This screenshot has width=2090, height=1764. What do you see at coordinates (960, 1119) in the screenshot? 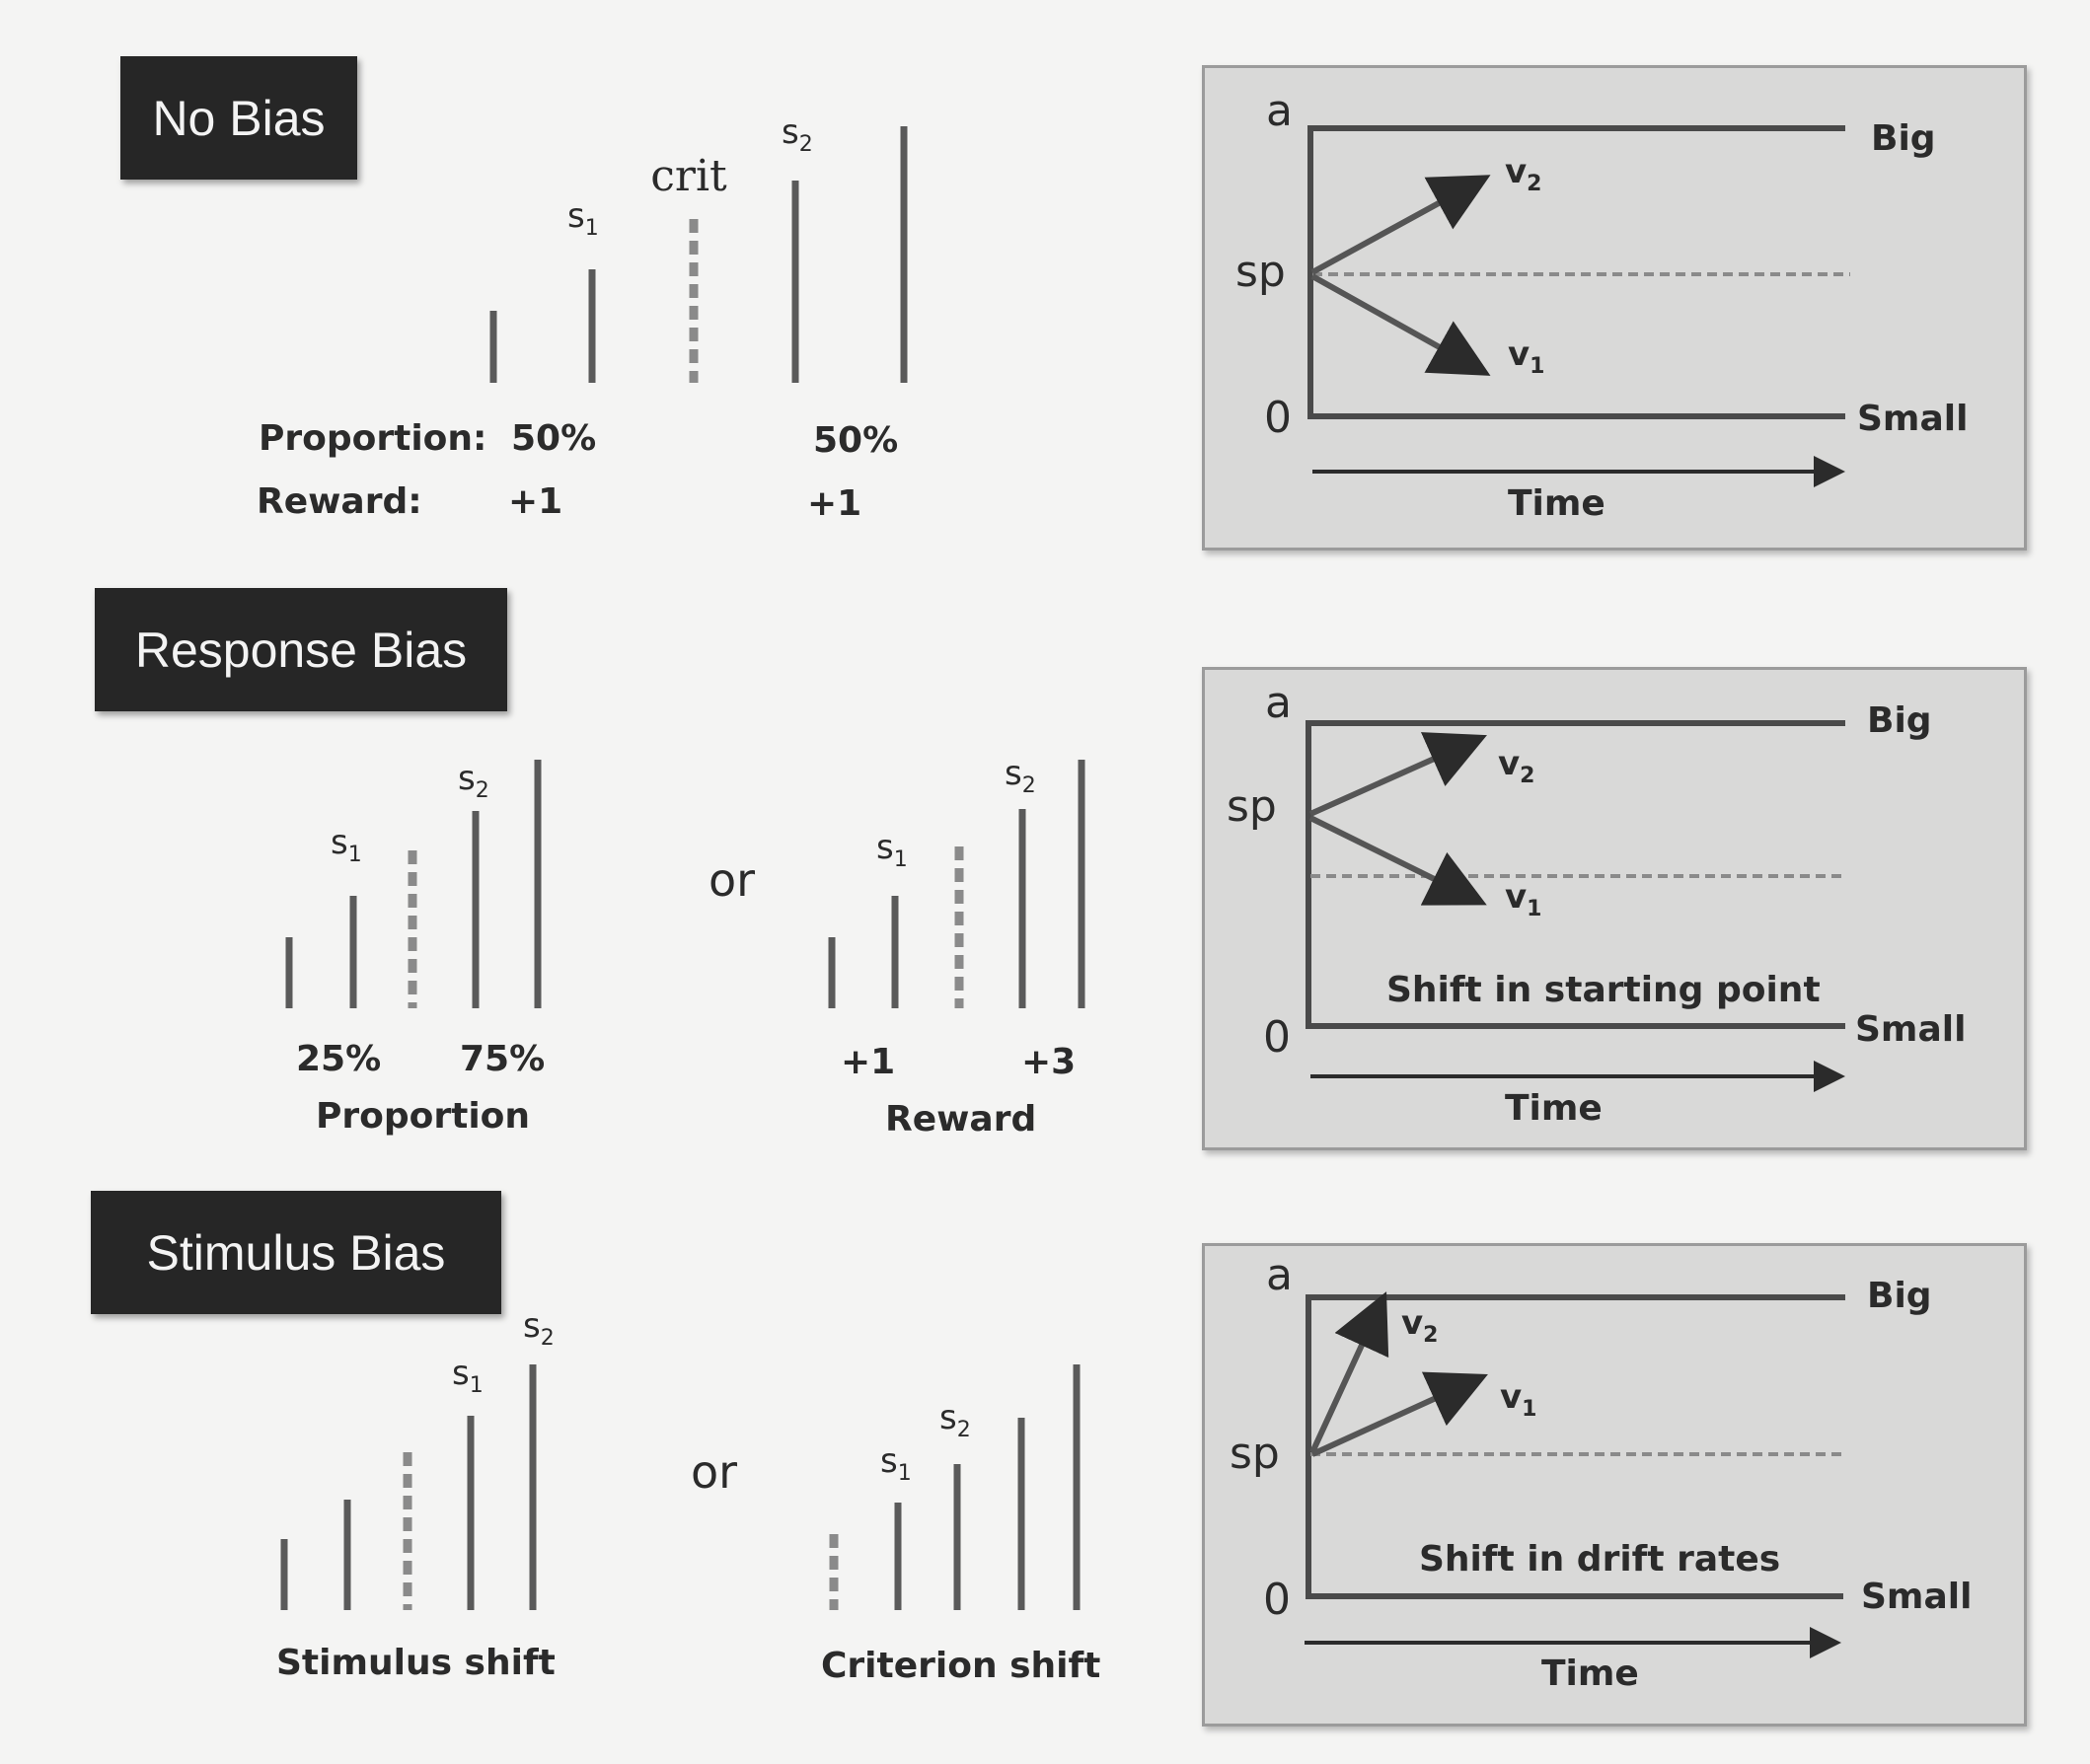
I see `reward-caption: Reward` at bounding box center [960, 1119].